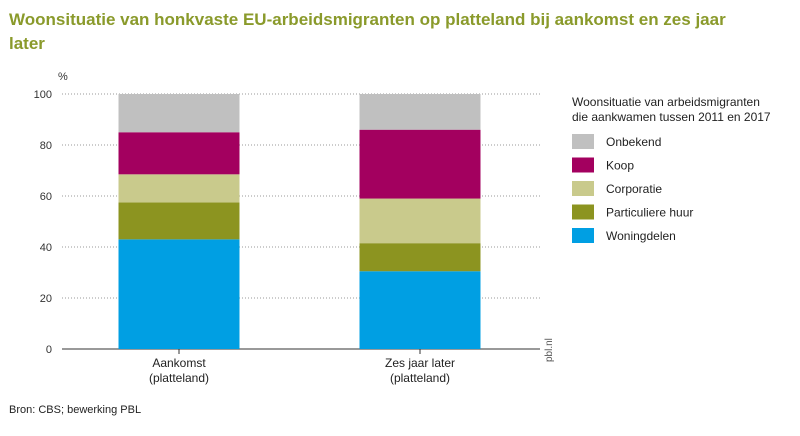 The height and width of the screenshot is (436, 800). What do you see at coordinates (633, 142) in the screenshot?
I see `legend-label: Onbekend` at bounding box center [633, 142].